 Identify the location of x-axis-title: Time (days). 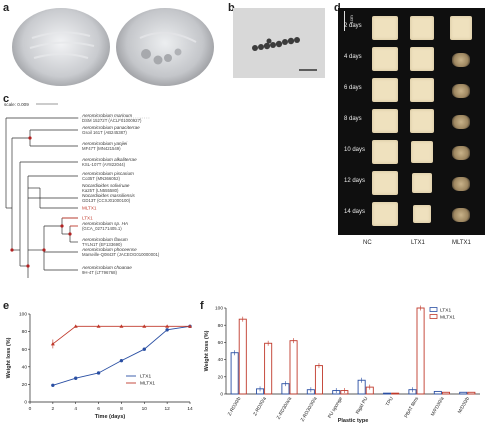
(110, 417).